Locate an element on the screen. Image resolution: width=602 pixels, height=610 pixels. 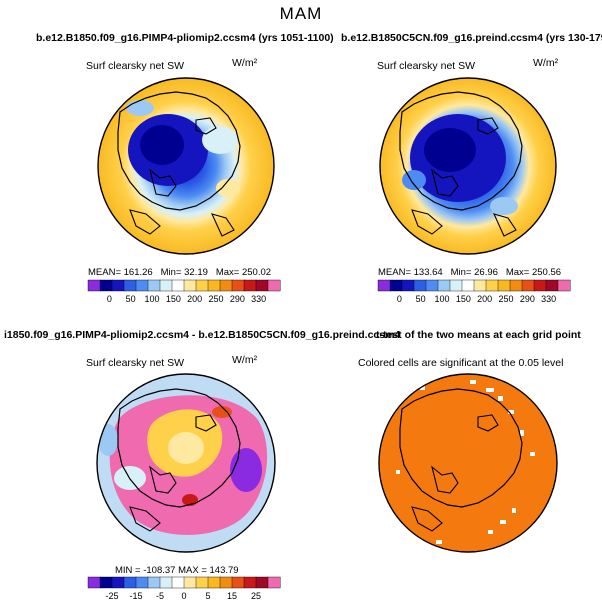
panel1-min-label: Min= is located at coordinates (171, 272).